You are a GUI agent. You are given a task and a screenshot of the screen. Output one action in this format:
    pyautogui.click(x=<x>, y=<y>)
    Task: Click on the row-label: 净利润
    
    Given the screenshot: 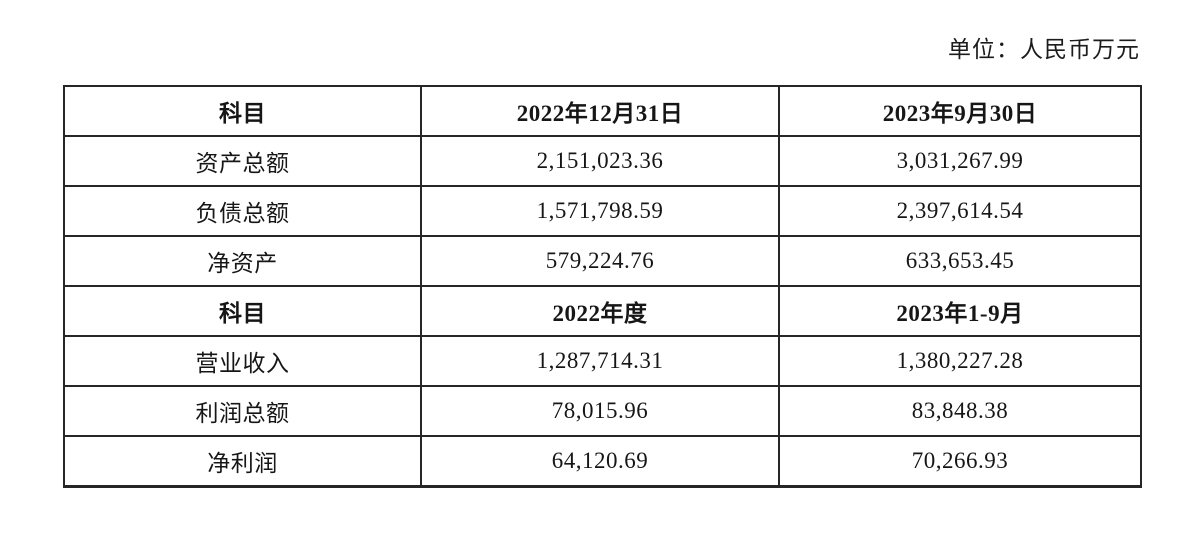 What is the action you would take?
    pyautogui.click(x=242, y=461)
    